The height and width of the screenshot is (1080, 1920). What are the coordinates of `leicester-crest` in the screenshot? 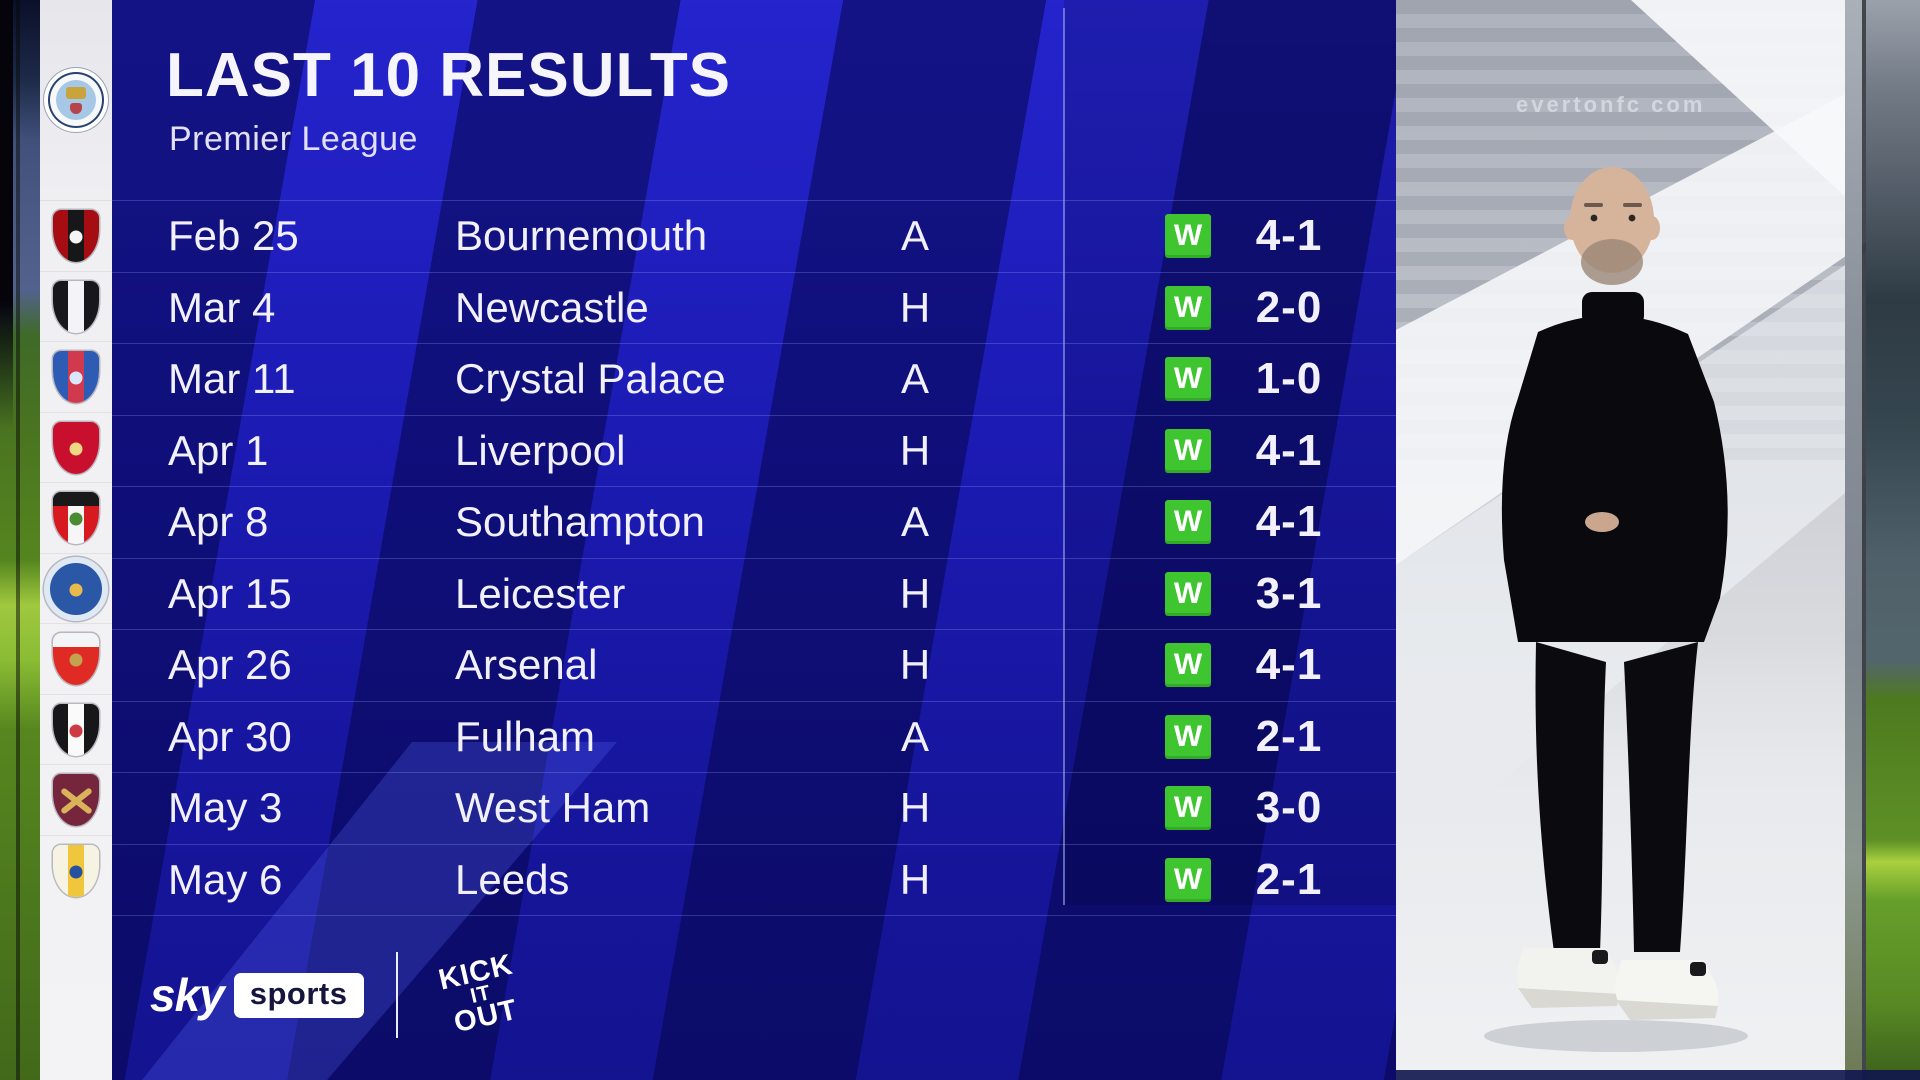 It's located at (76, 588).